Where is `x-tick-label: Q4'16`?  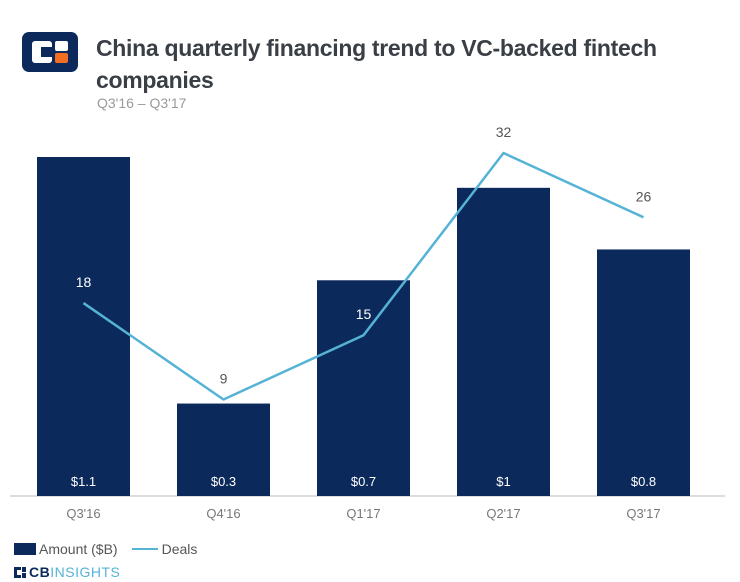 x-tick-label: Q4'16 is located at coordinates (223, 513).